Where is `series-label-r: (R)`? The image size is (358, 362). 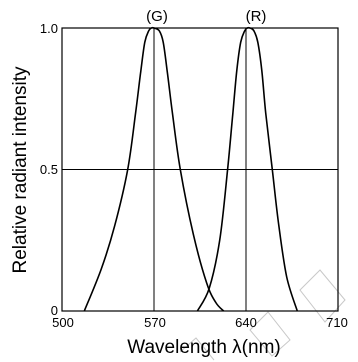 series-label-r: (R) is located at coordinates (256, 16).